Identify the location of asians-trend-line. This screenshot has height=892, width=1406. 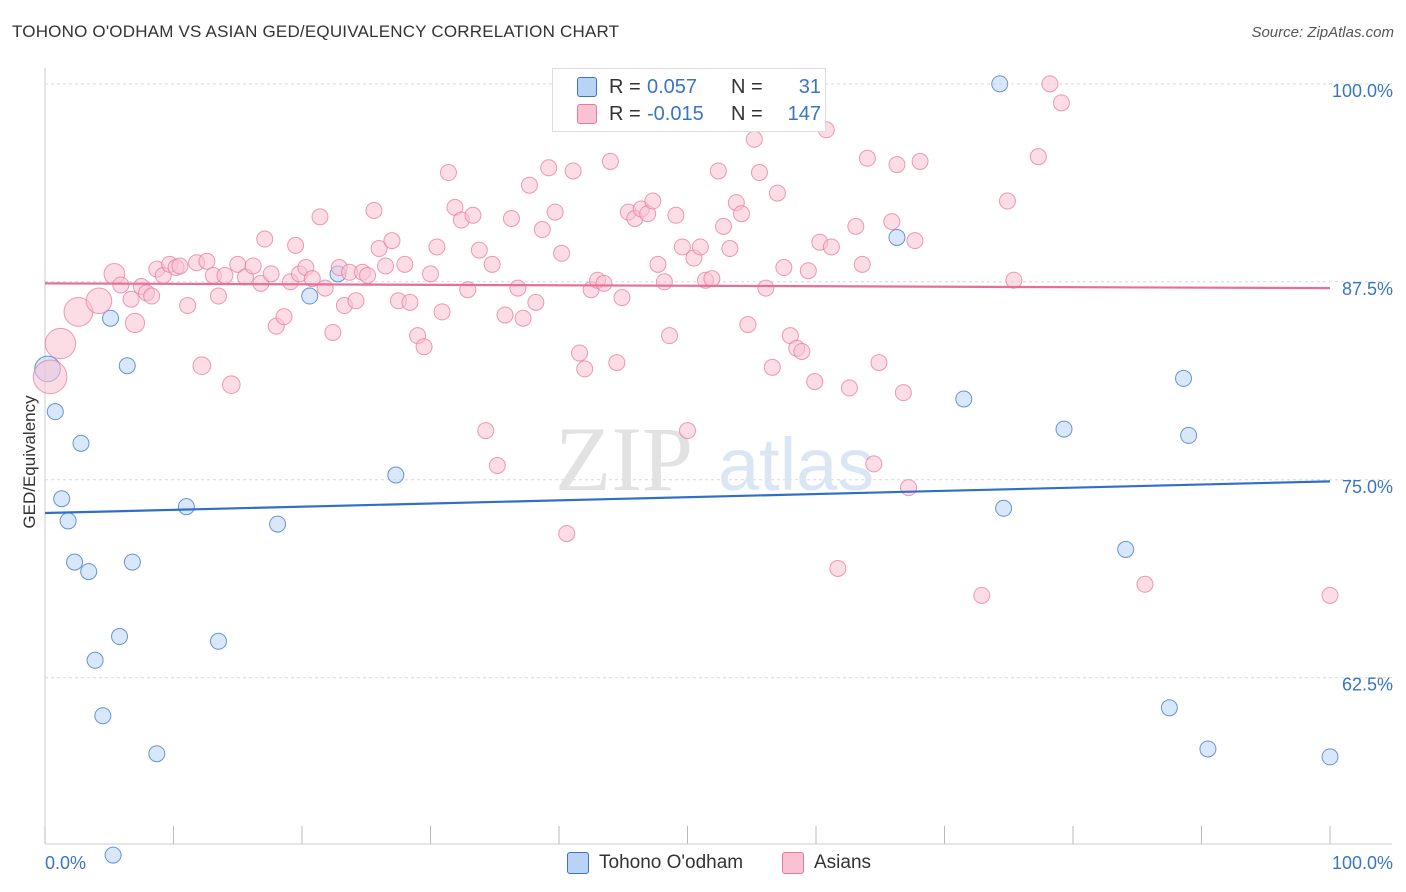
(687, 286).